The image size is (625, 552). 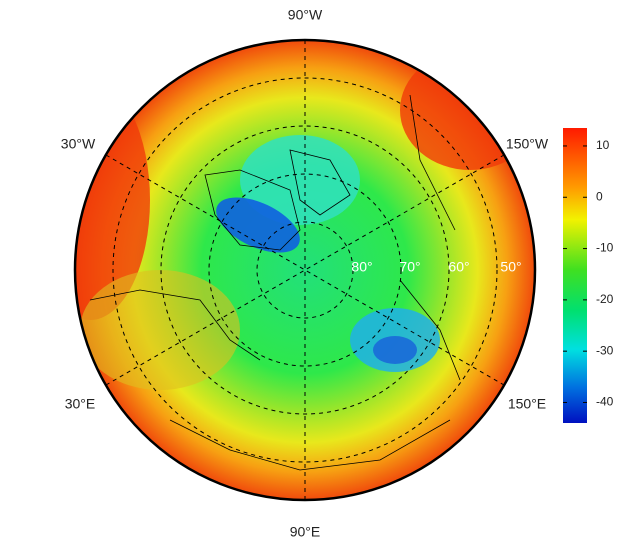 I want to click on longitude-label: 30°W, so click(x=78, y=144).